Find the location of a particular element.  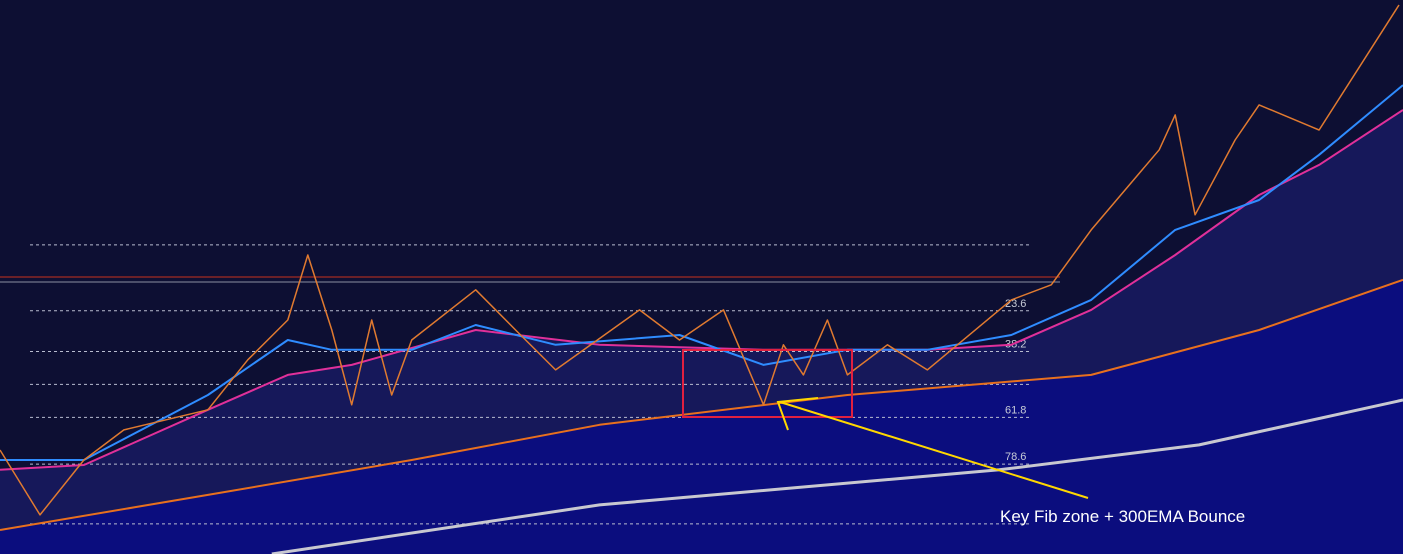

arrow-head is located at coordinates (797, 414).